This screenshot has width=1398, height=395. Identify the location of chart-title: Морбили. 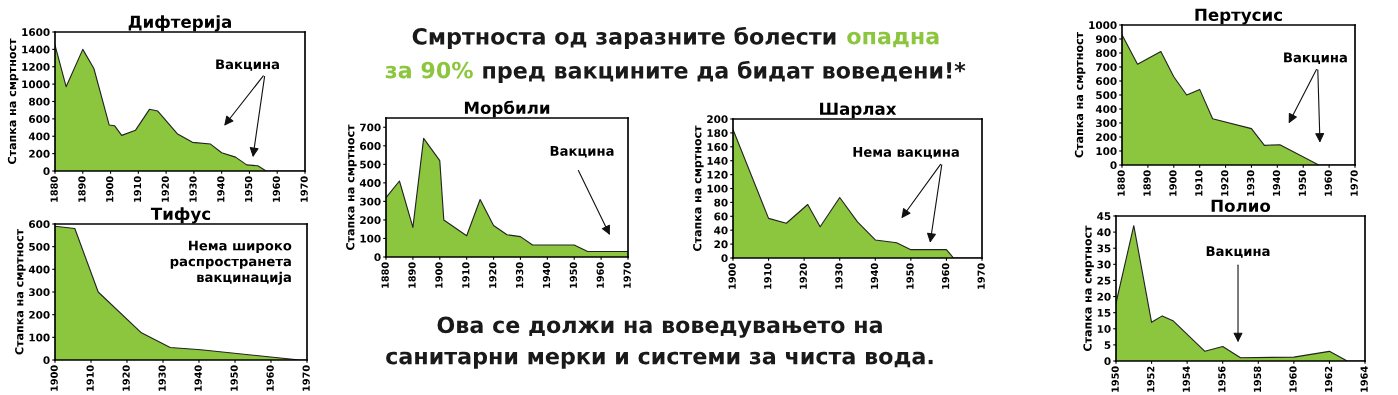
(507, 109).